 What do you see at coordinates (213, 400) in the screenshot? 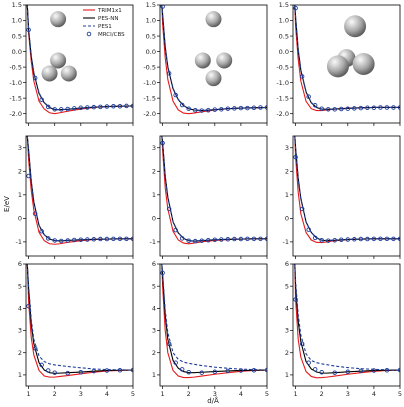
I see `x-axis-label: d/Å` at bounding box center [213, 400].